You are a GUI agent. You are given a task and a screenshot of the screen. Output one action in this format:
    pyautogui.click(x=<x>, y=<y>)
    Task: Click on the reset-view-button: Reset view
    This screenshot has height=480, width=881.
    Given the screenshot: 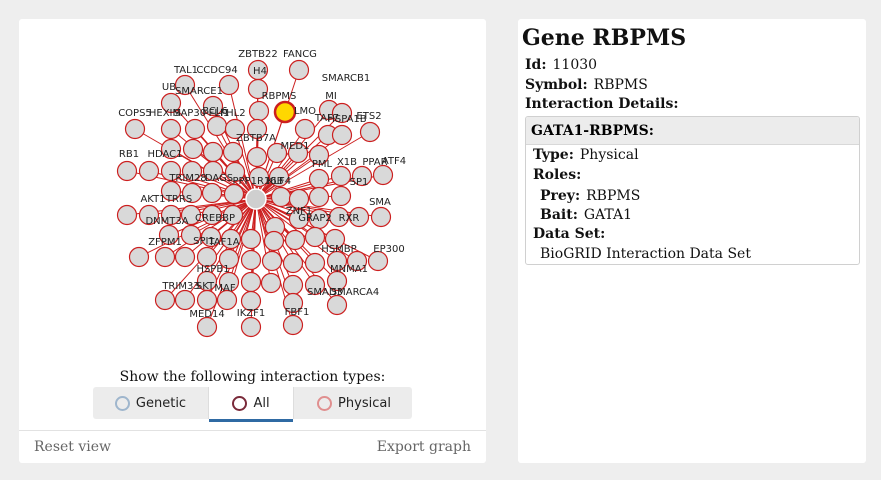 What is the action you would take?
    pyautogui.click(x=73, y=447)
    